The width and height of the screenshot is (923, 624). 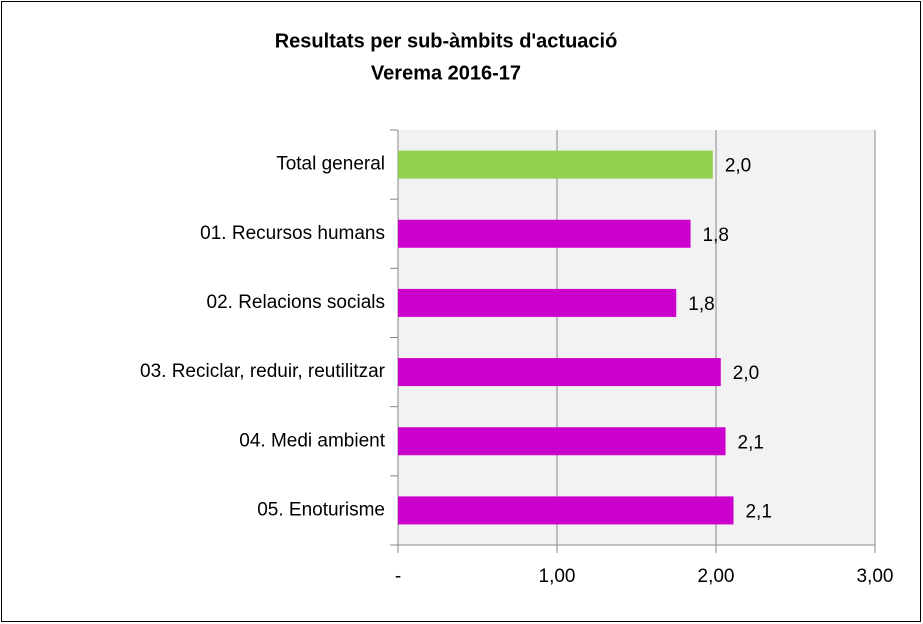 I want to click on x-tick-label: 2,00, so click(x=716, y=576).